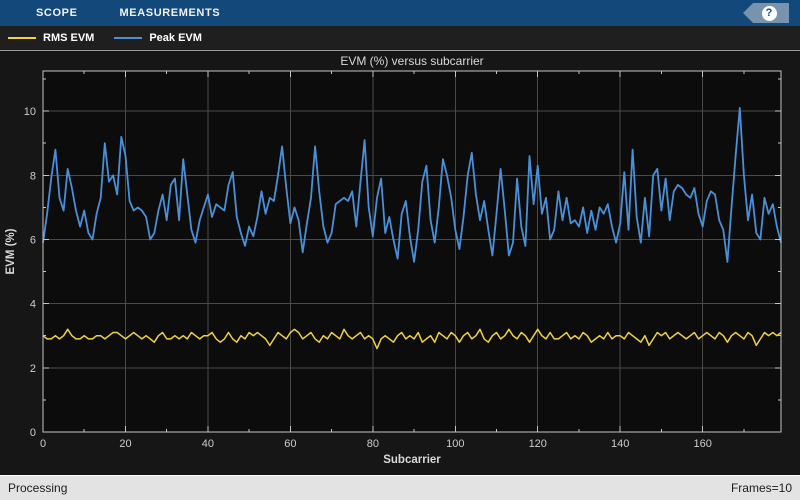 The height and width of the screenshot is (500, 800). I want to click on x-tick-label: 60, so click(290, 444).